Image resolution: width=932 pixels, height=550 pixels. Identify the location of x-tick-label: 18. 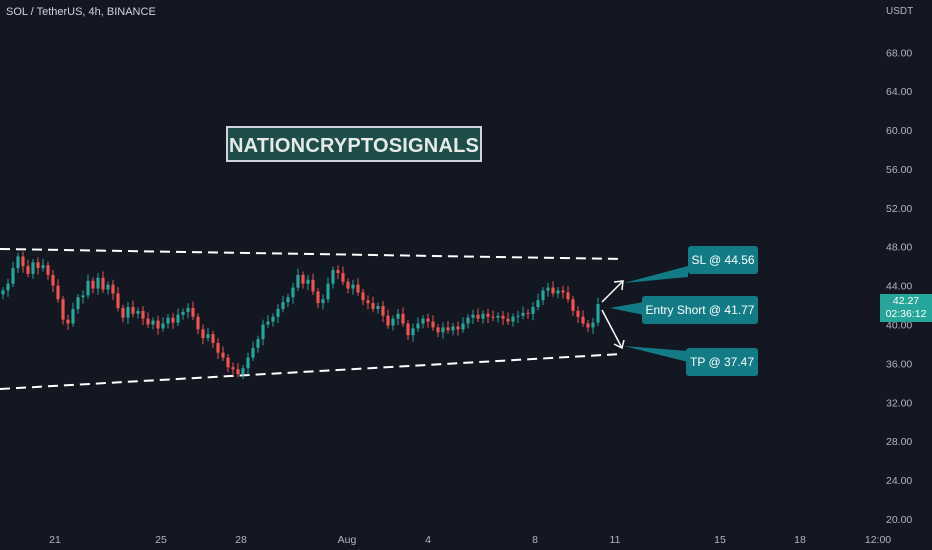
(800, 540).